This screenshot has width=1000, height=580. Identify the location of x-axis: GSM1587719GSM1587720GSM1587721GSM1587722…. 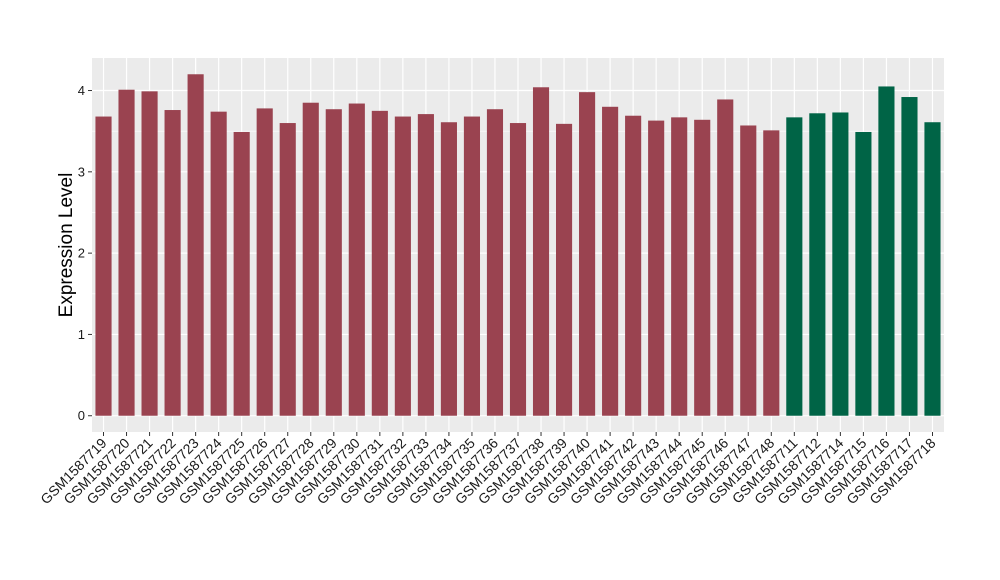
(488, 469).